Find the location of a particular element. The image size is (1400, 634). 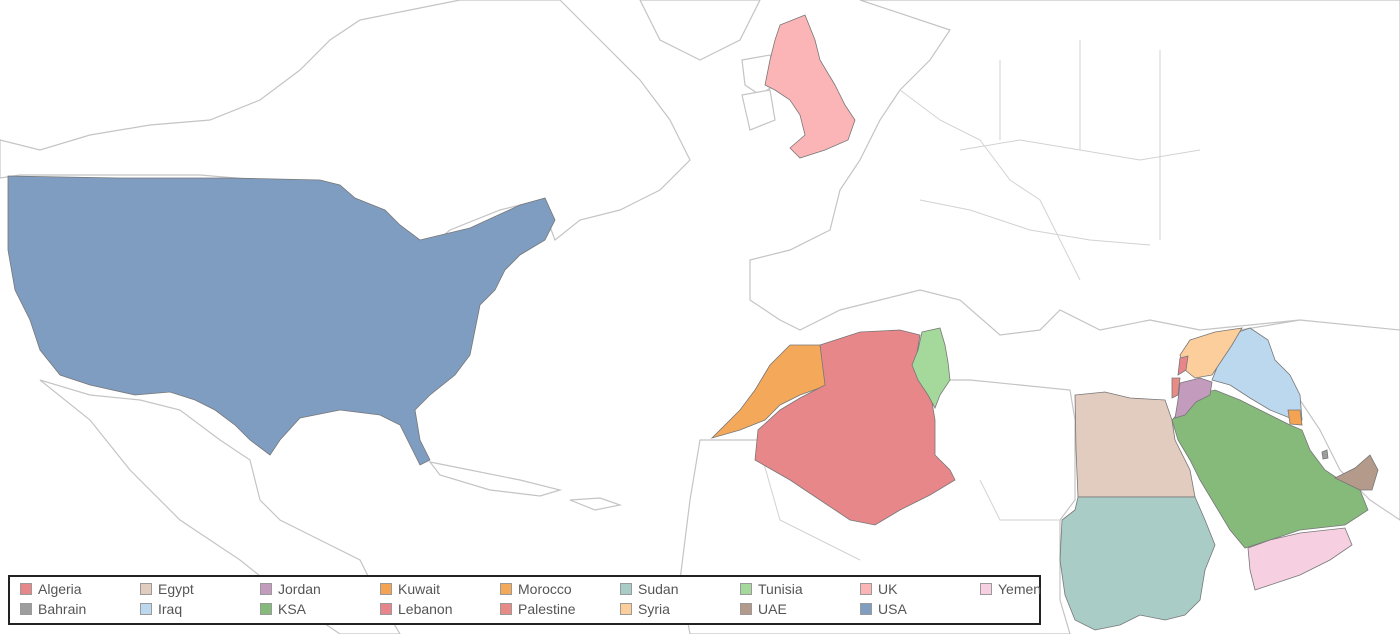

legend-item-ksa: KSA is located at coordinates (283, 609).